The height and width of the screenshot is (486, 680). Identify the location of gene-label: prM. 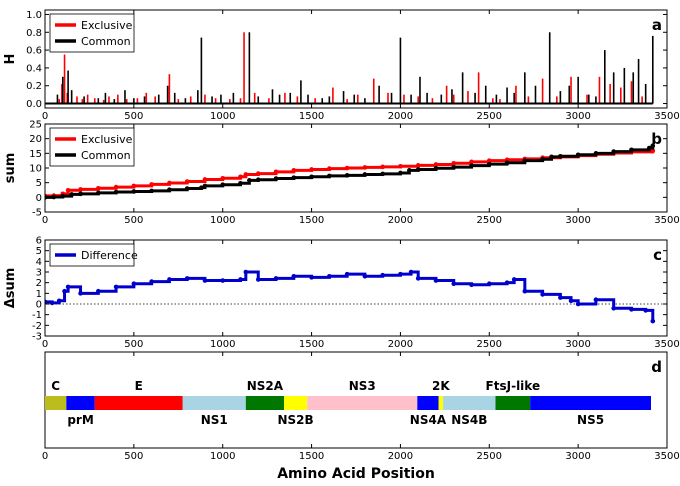
(80, 420).